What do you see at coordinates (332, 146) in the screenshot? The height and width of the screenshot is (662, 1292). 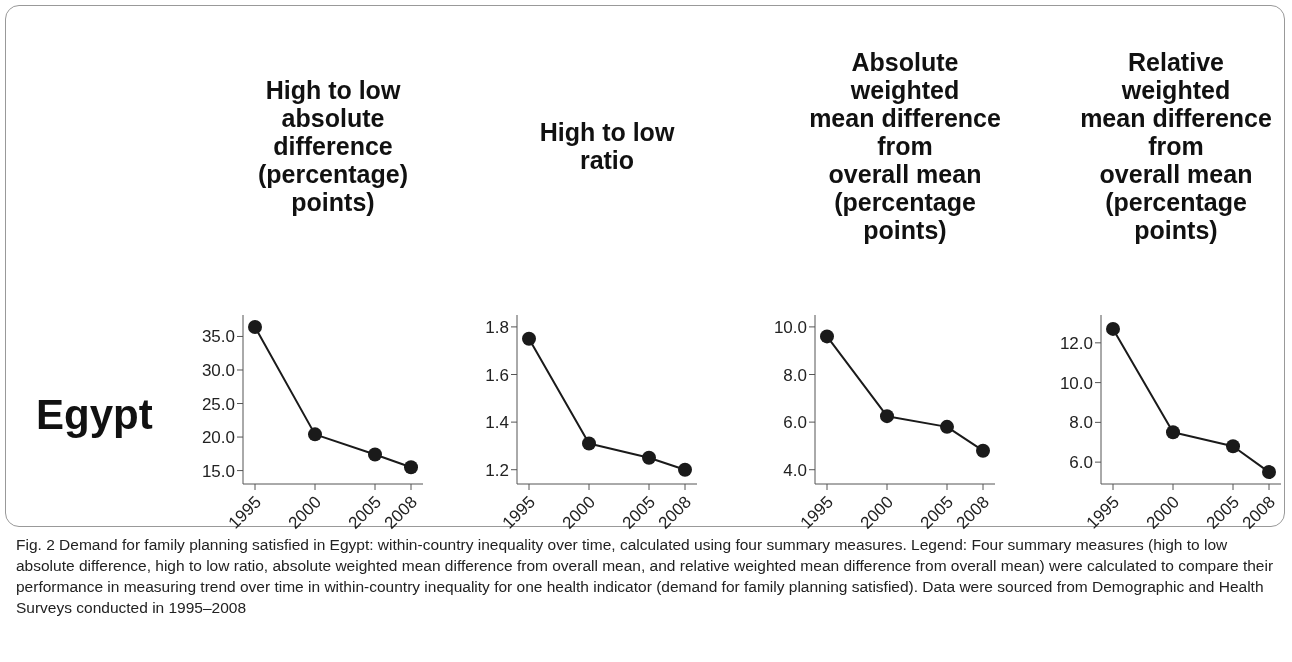 I see `chart-title: High to low absolute difference (percentage) points)` at bounding box center [332, 146].